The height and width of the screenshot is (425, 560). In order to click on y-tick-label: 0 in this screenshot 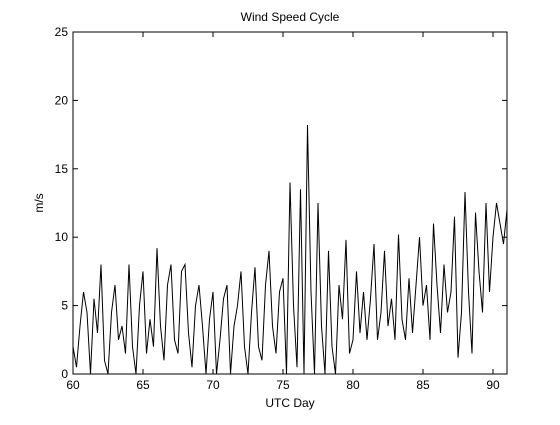, I will do `click(64, 374)`.